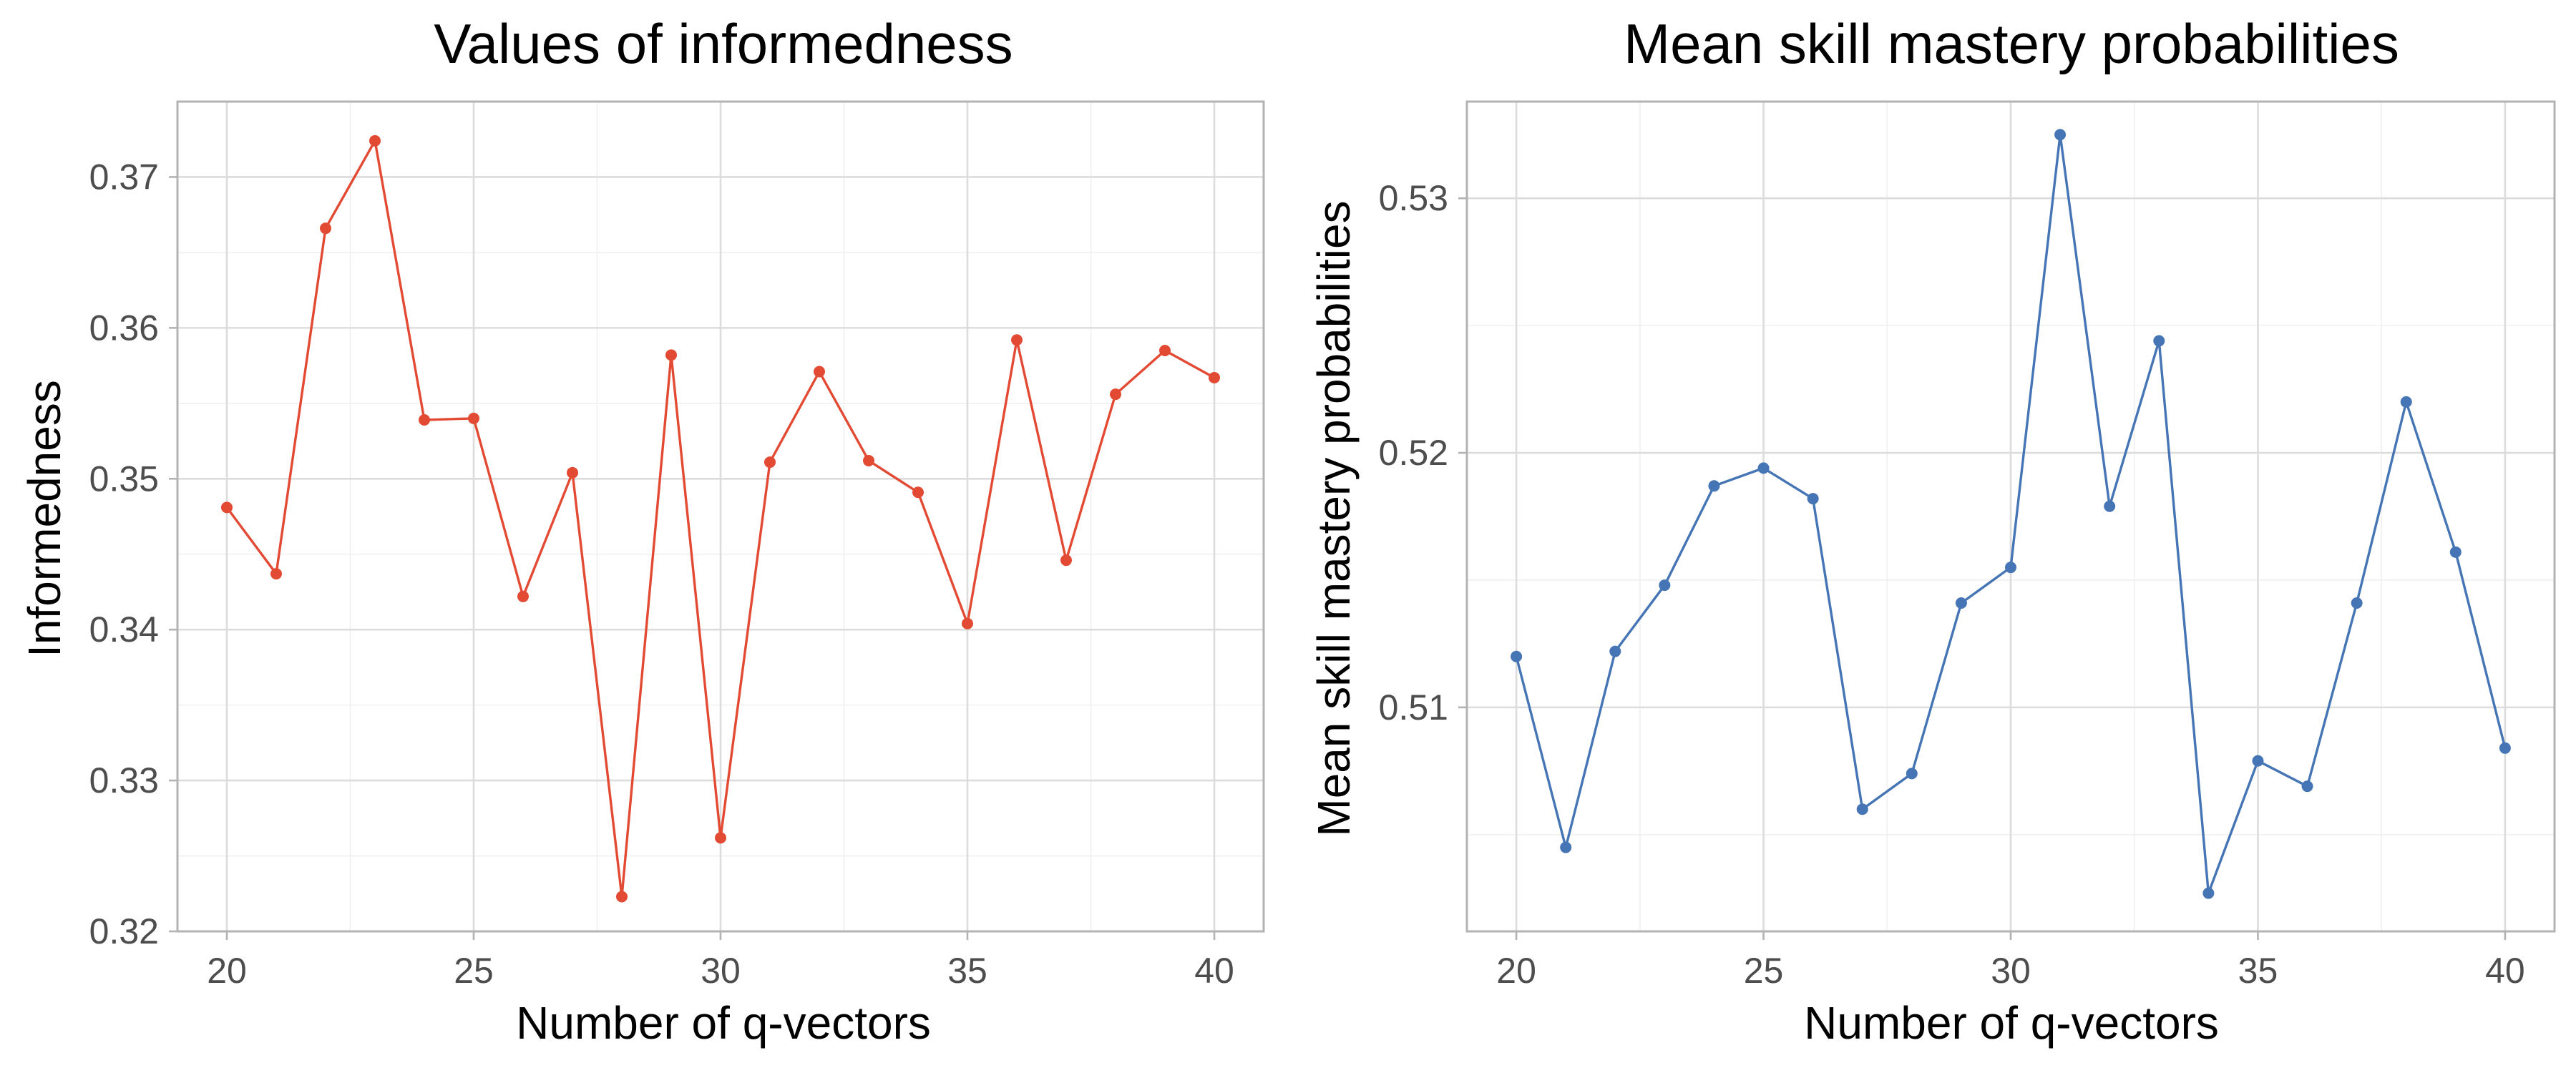  Describe the element at coordinates (124, 629) in the screenshot. I see `y-tick-label: 0.34` at that location.